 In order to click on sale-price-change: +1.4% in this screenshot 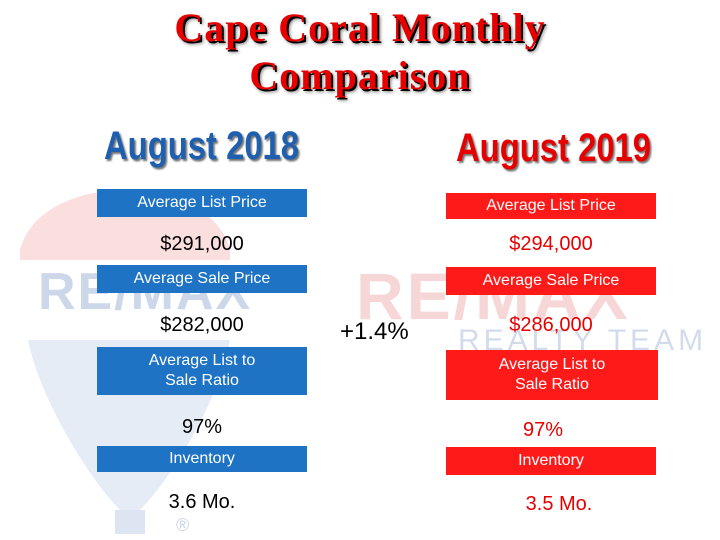, I will do `click(374, 331)`.